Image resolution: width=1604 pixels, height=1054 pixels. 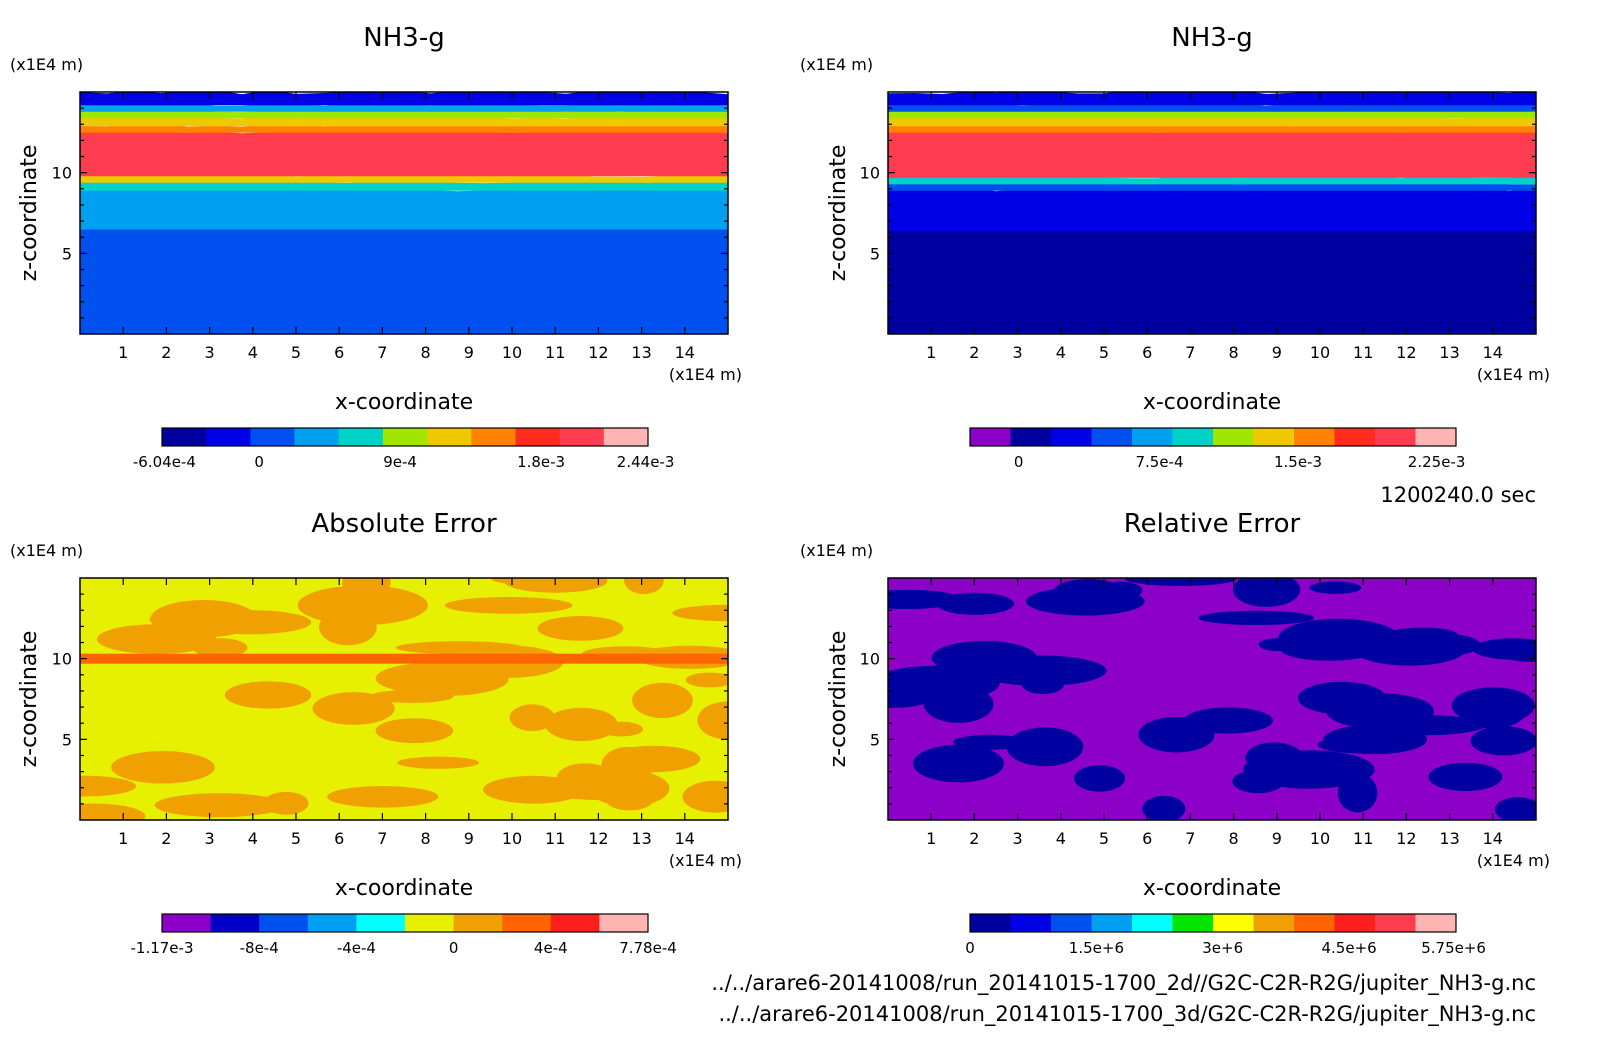 What do you see at coordinates (164, 462) in the screenshot?
I see `colorbar-tick-label: -6.04e-4` at bounding box center [164, 462].